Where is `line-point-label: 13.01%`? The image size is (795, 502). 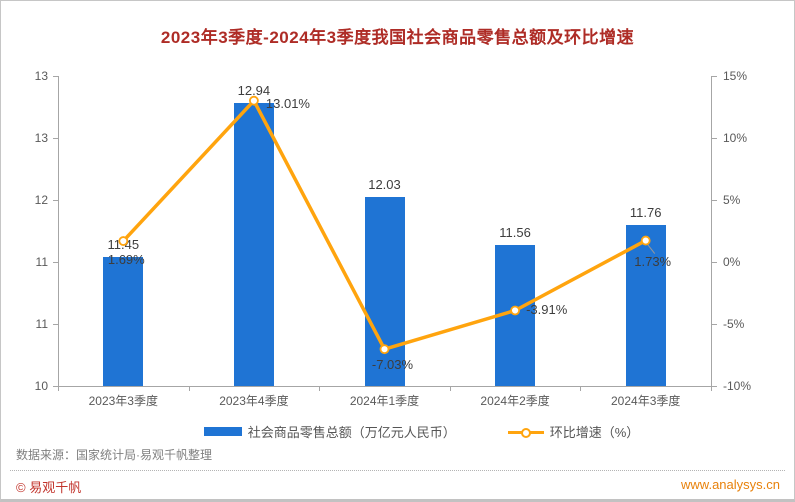
line-point-label: 13.01% is located at coordinates (287, 103).